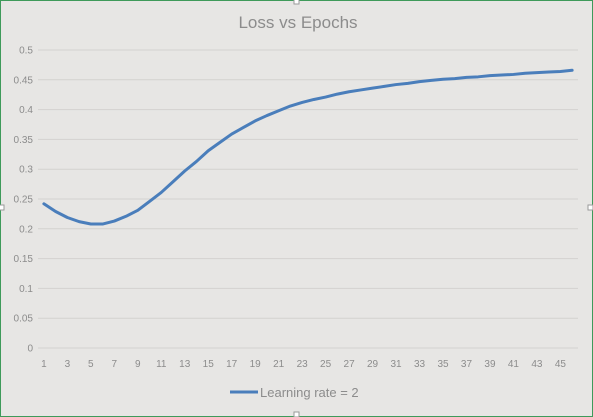 The image size is (593, 417). Describe the element at coordinates (91, 364) in the screenshot. I see `x-tick-label: 5` at that location.